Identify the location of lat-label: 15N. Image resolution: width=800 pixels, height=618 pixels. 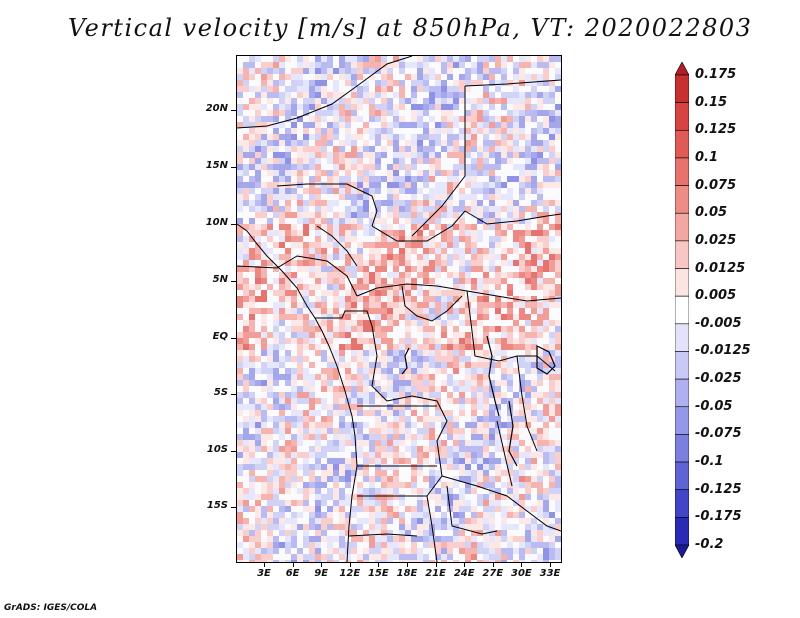
(216, 165).